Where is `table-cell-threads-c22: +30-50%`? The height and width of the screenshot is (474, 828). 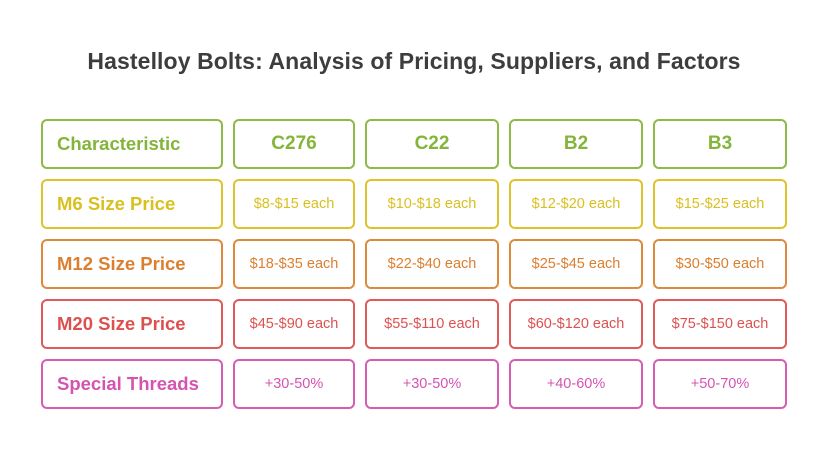
table-cell-threads-c22: +30-50% is located at coordinates (432, 384).